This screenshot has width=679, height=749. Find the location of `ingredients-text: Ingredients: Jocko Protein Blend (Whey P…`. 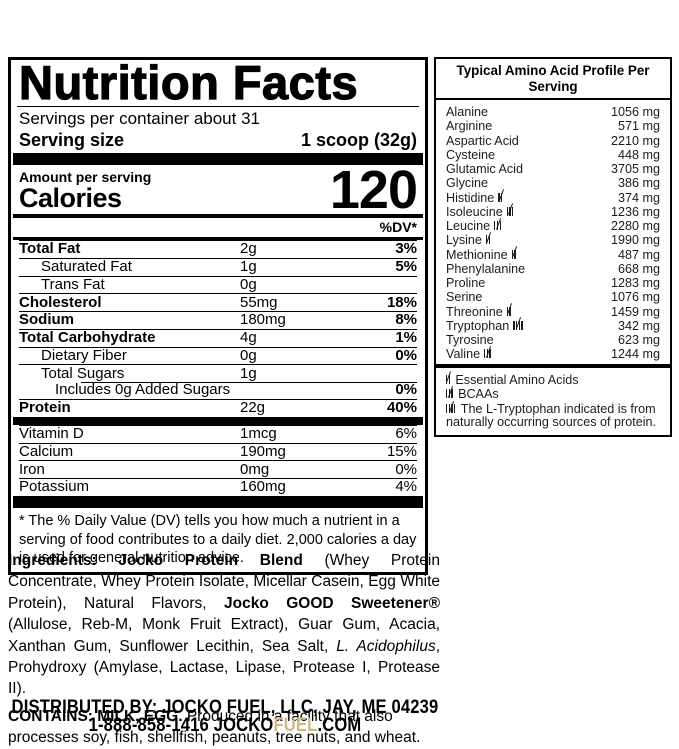

ingredients-text: Ingredients: Jocko Protein Blend (Whey P… is located at coordinates (224, 625).